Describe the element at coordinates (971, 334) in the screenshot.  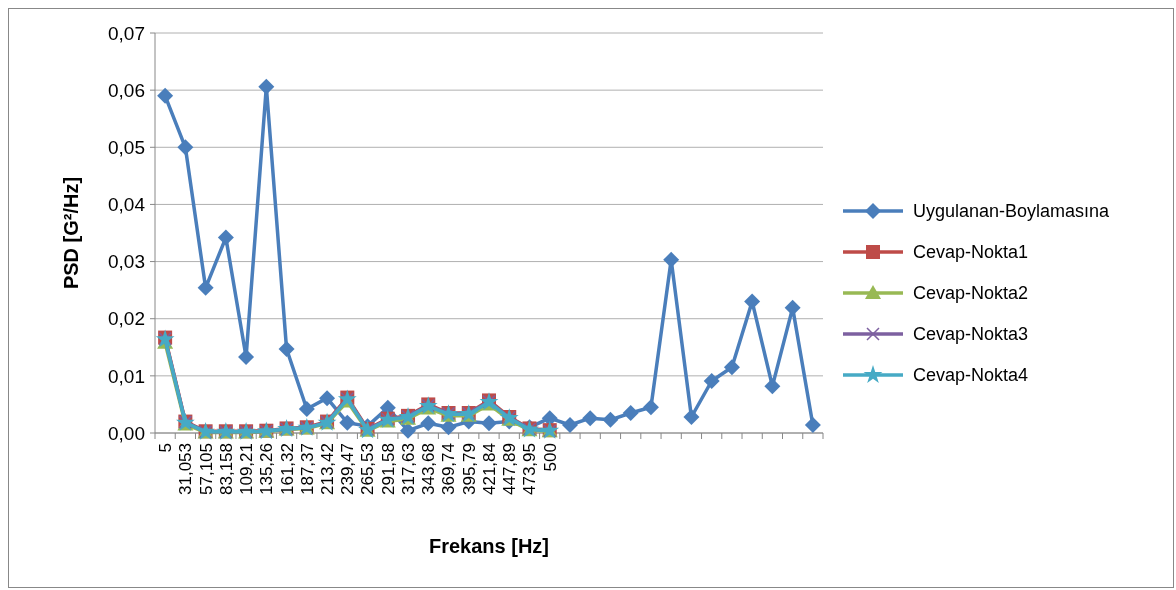
I see `legend-label: Cevap-Nokta3` at that location.